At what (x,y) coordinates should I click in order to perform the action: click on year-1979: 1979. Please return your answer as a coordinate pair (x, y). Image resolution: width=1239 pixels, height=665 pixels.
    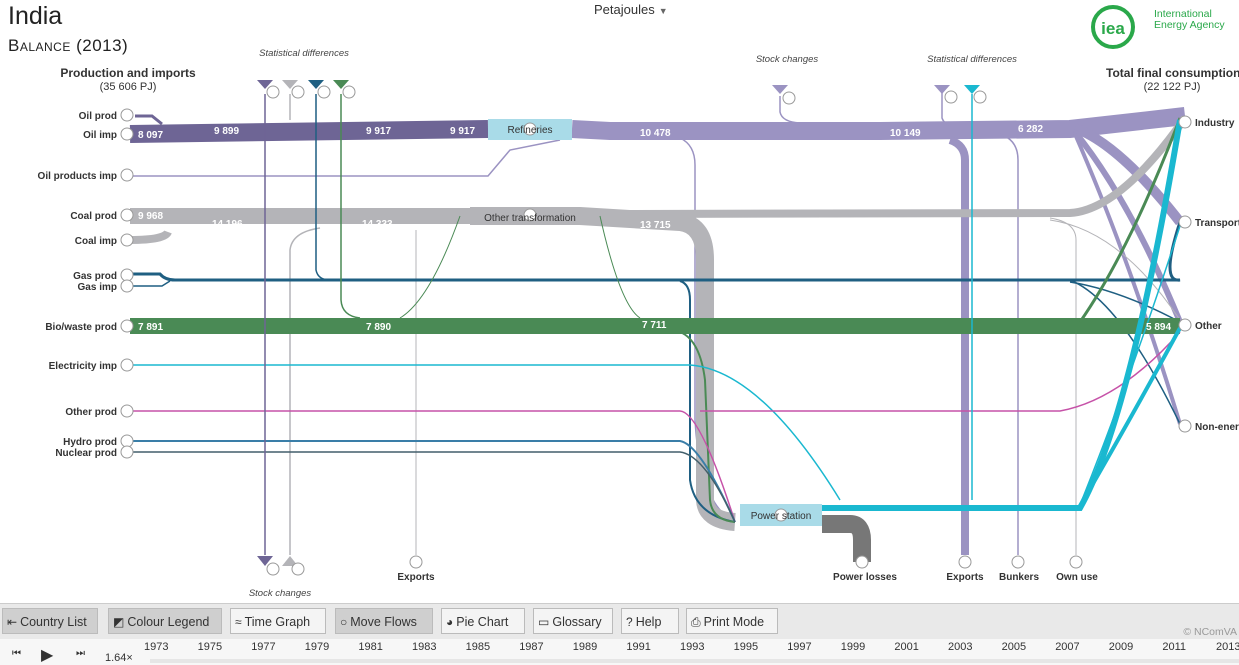
    Looking at the image, I should click on (317, 647).